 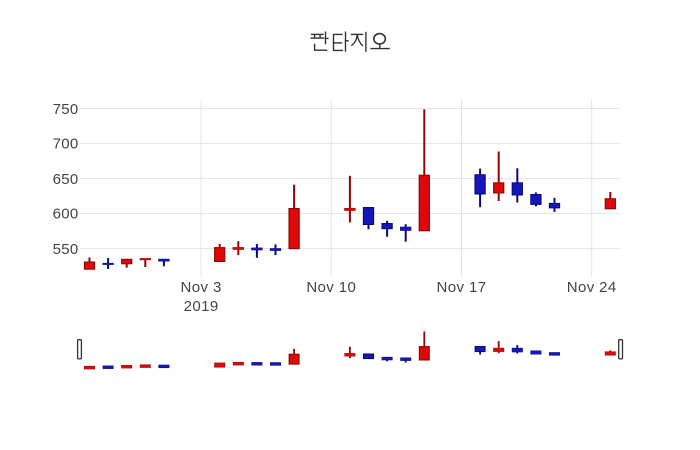 What do you see at coordinates (201, 306) in the screenshot?
I see `svg-text: 2019` at bounding box center [201, 306].